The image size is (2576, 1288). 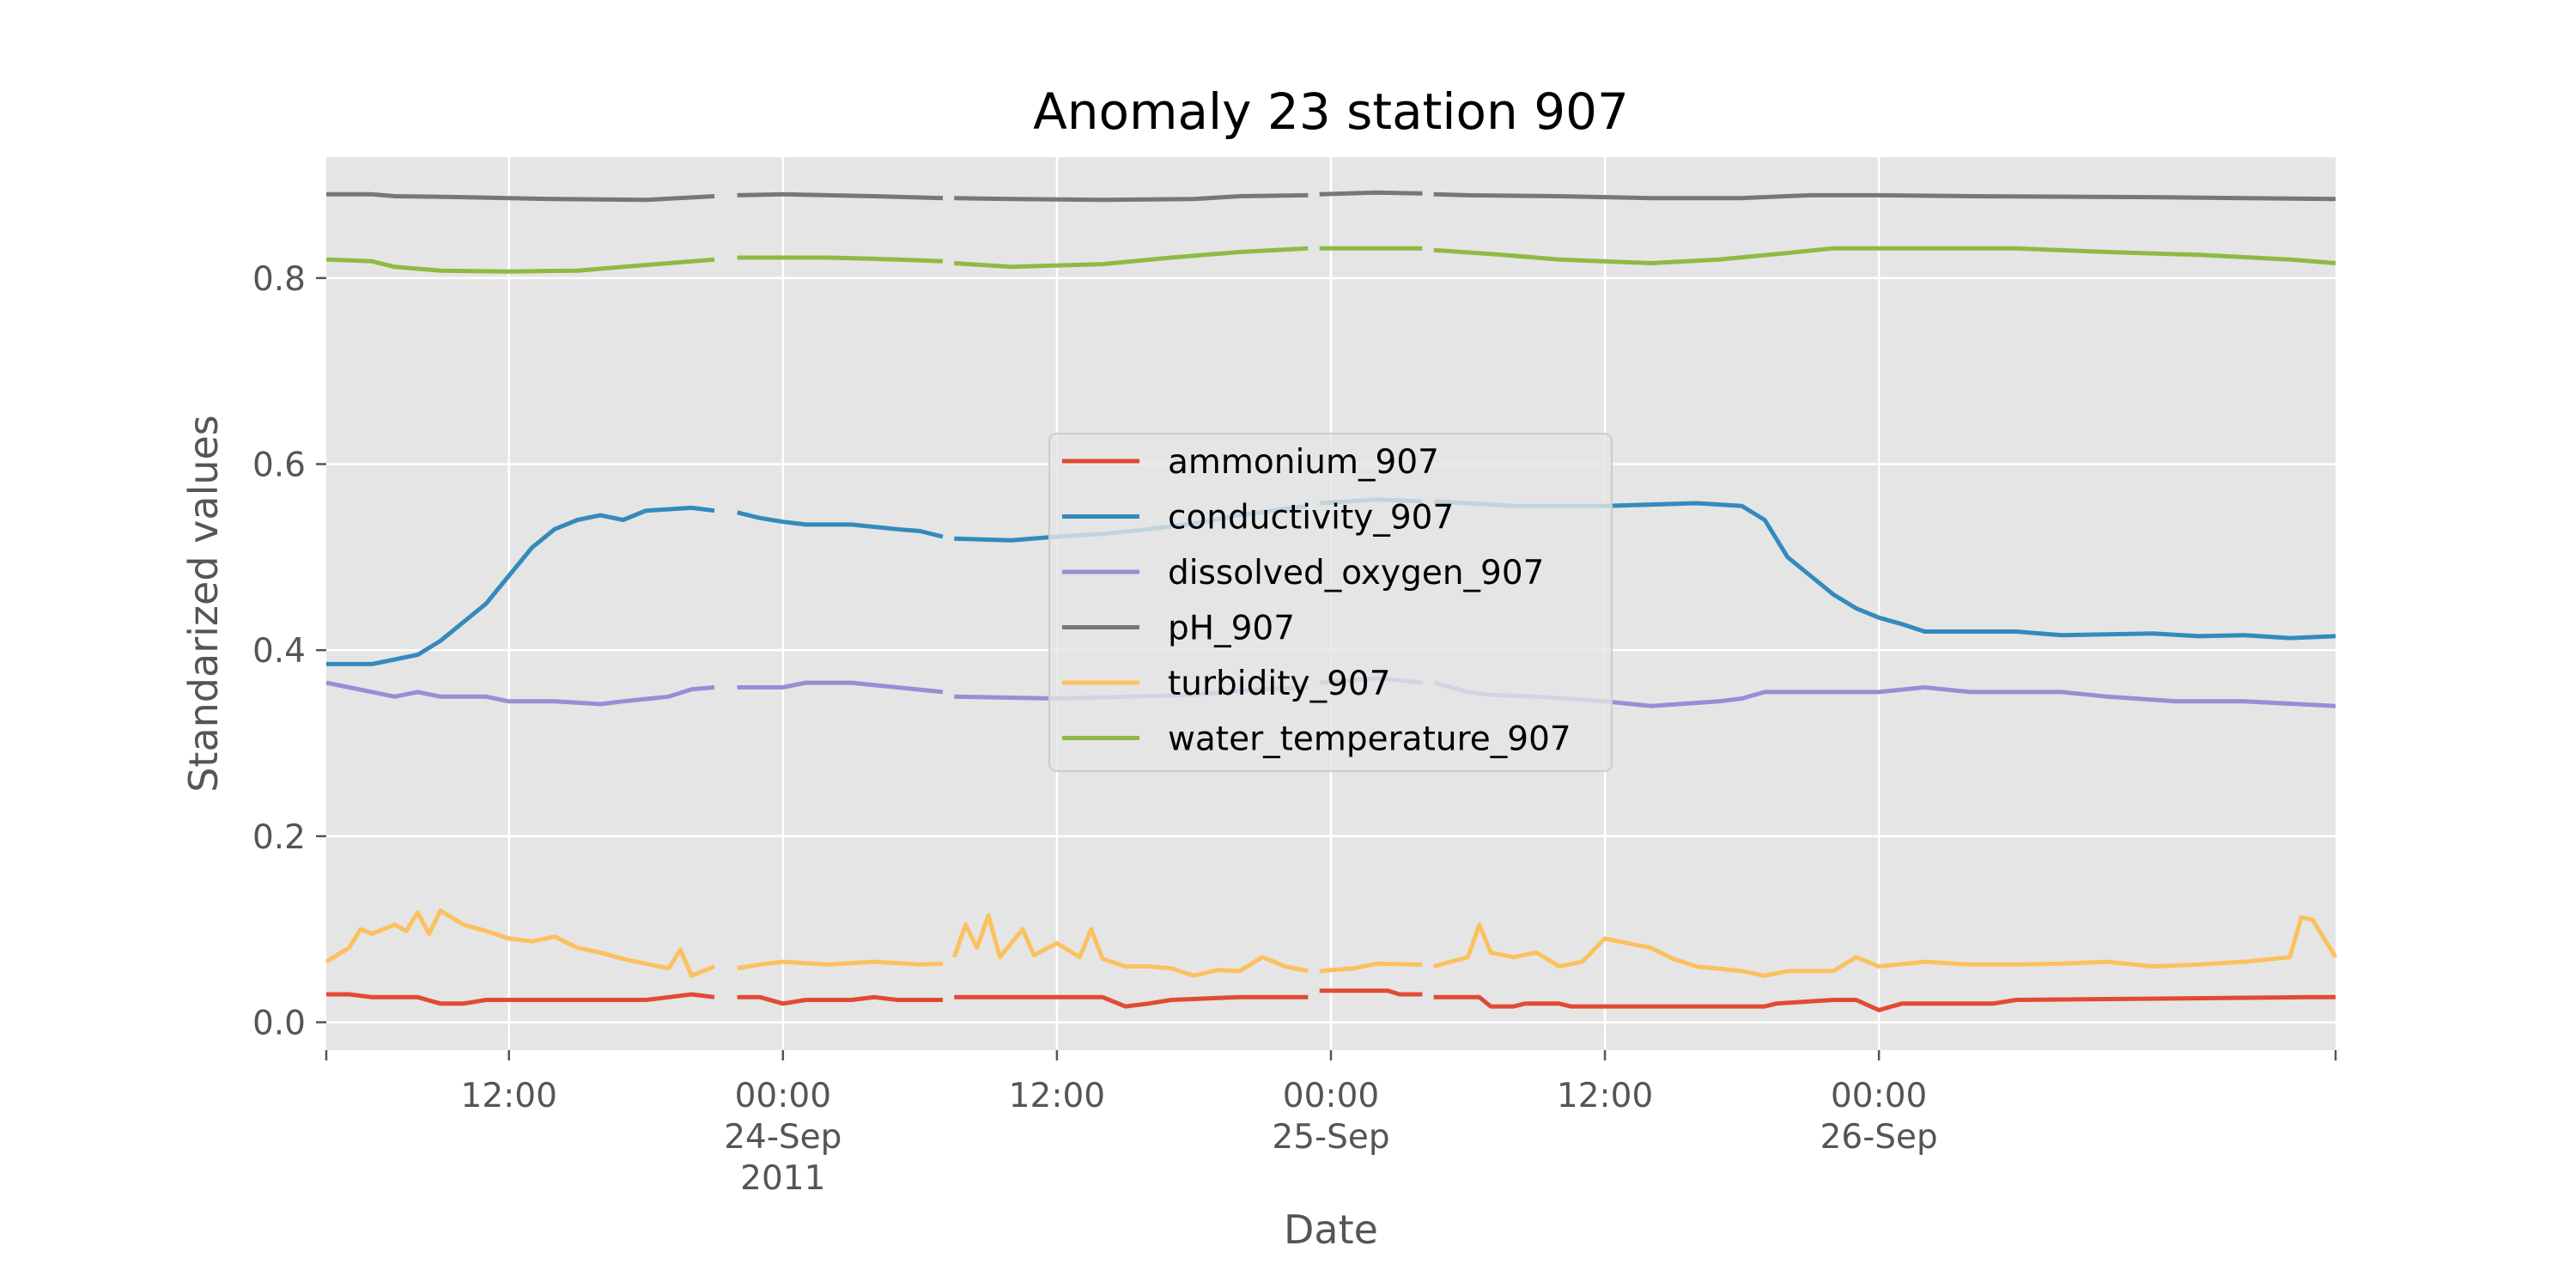 What do you see at coordinates (1356, 573) in the screenshot?
I see `legend-label: dissolved_oxygen_907` at bounding box center [1356, 573].